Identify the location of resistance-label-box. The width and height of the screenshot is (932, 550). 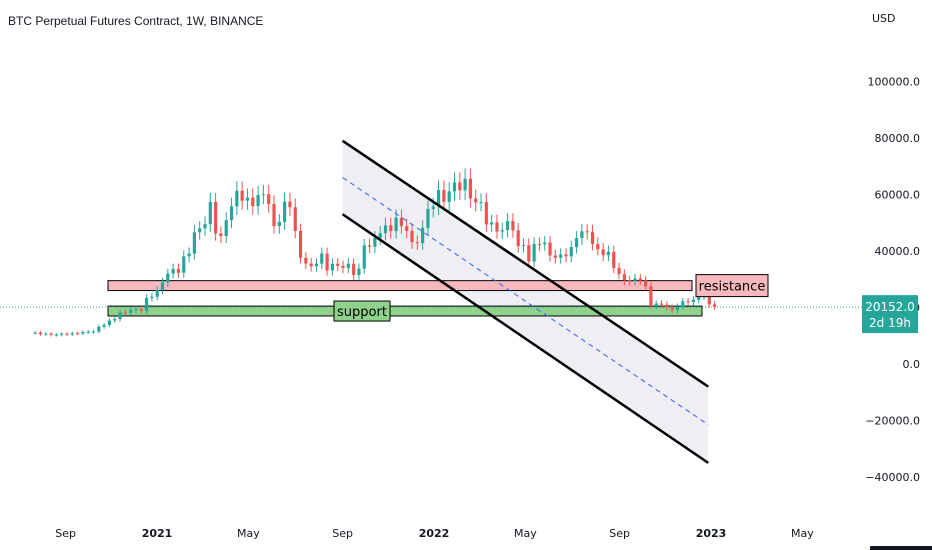
(732, 286).